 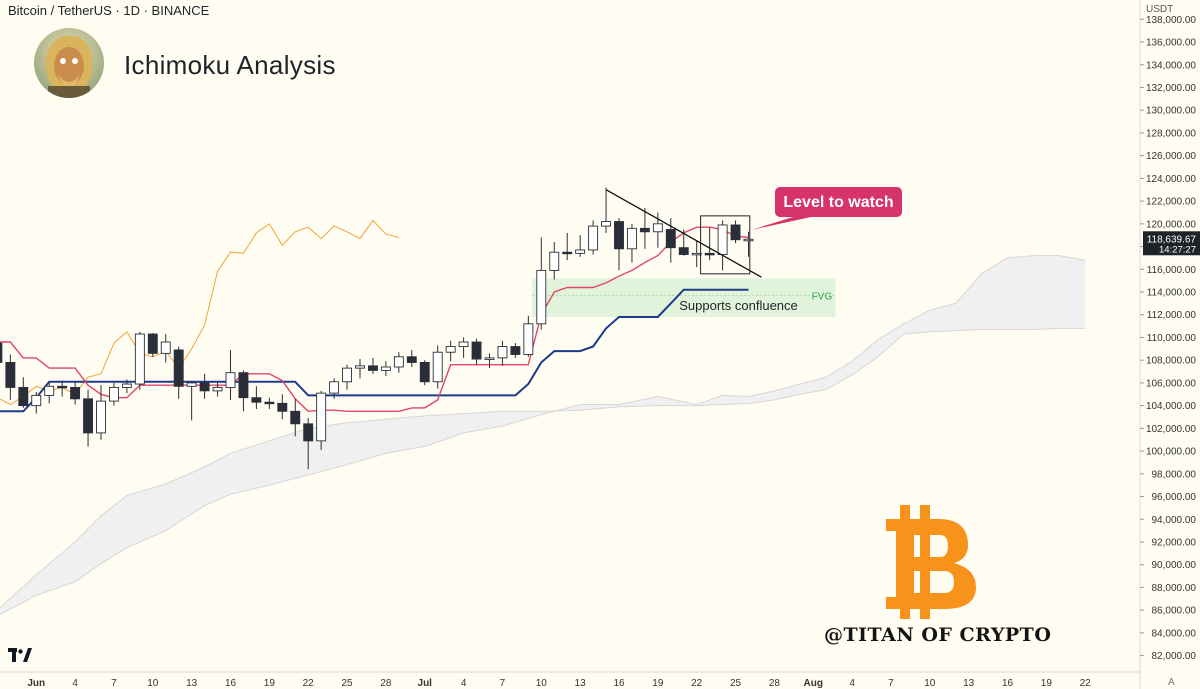 I want to click on zone-text: Supports confluence, so click(x=738, y=305).